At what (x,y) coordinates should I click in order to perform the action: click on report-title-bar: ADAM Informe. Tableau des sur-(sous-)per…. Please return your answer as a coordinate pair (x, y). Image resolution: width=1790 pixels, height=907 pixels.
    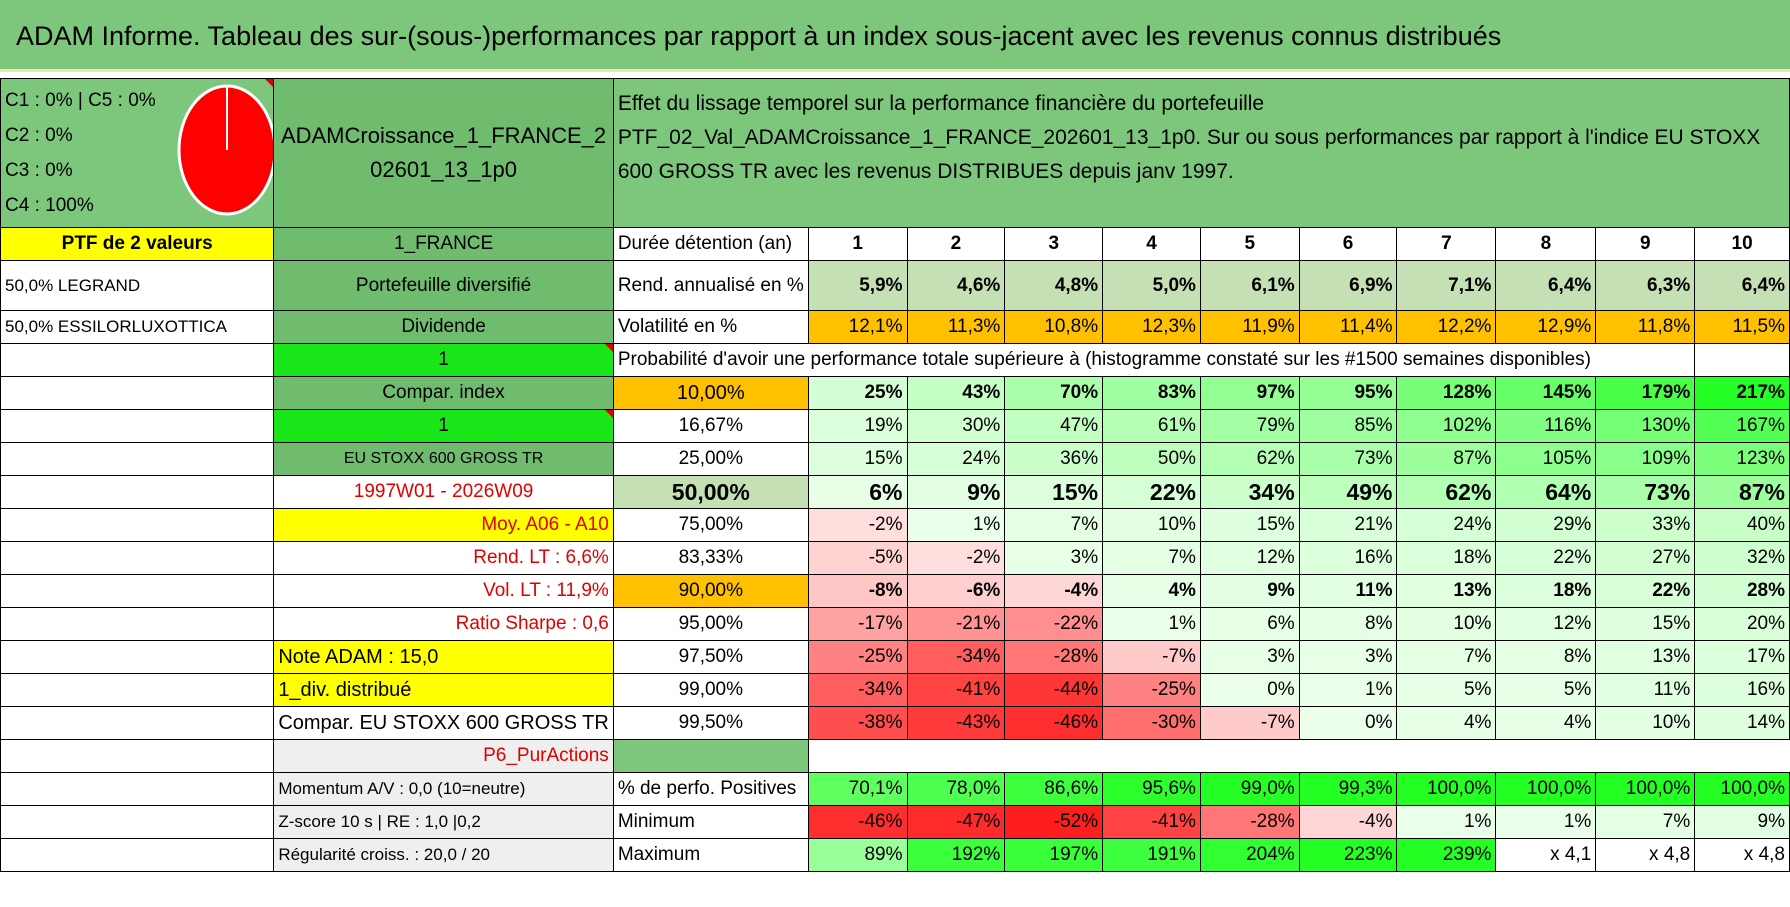
    Looking at the image, I should click on (895, 36).